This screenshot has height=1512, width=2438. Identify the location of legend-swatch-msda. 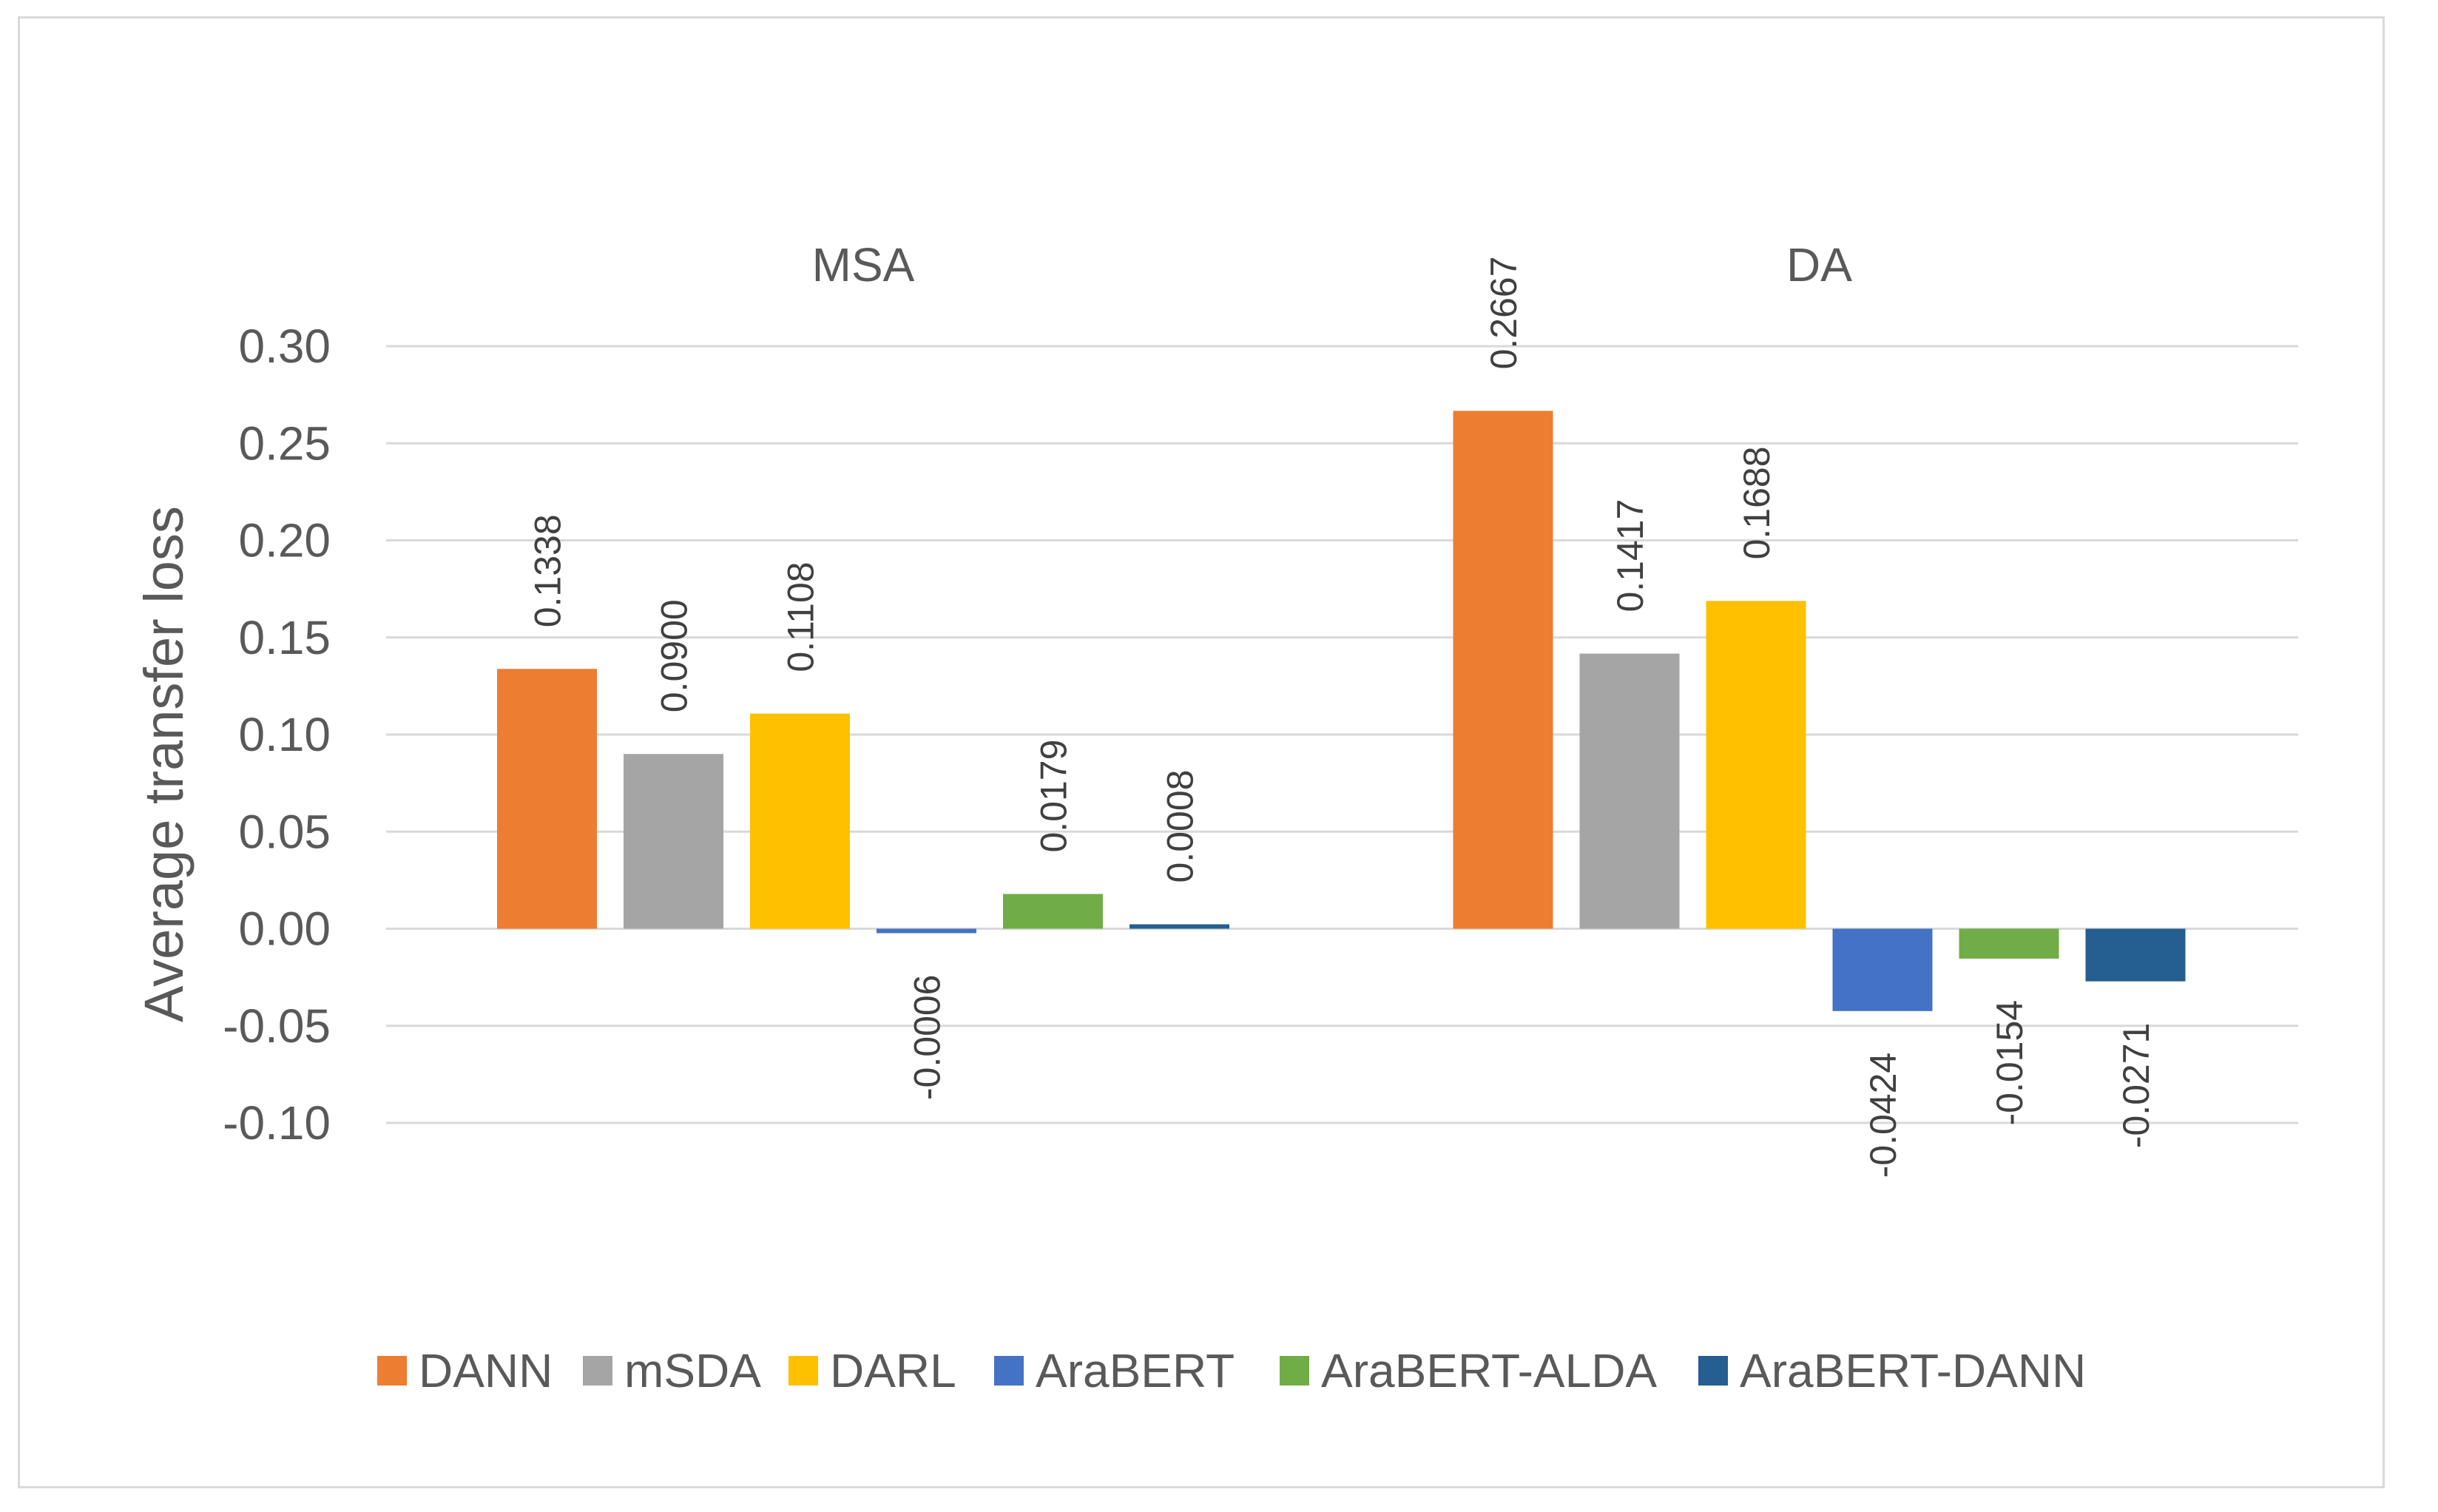
(597, 1371).